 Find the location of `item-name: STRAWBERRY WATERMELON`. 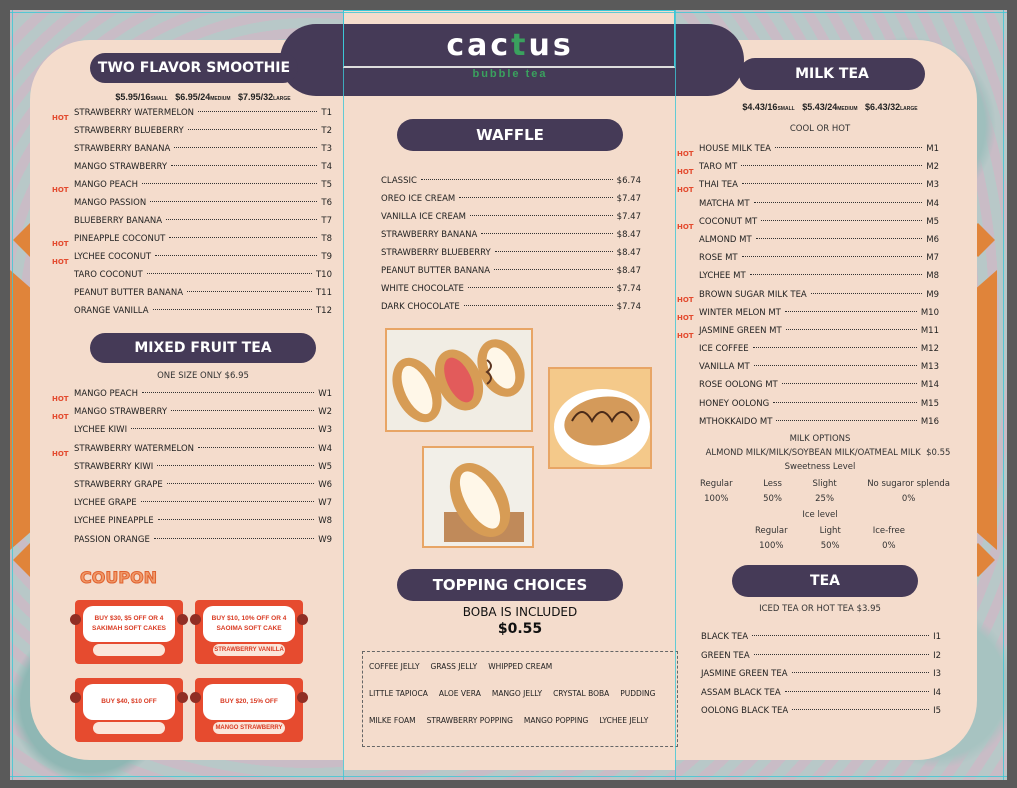

item-name: STRAWBERRY WATERMELON is located at coordinates (134, 448).